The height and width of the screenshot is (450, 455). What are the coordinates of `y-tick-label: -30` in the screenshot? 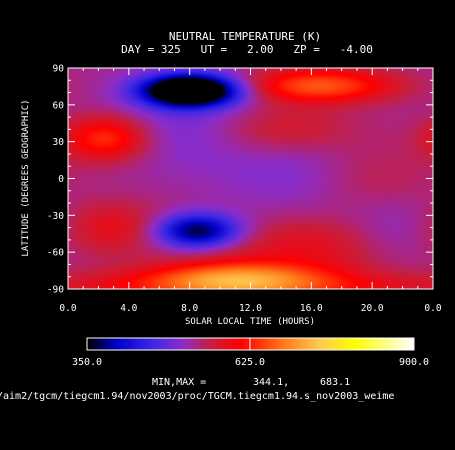 It's located at (55, 216).